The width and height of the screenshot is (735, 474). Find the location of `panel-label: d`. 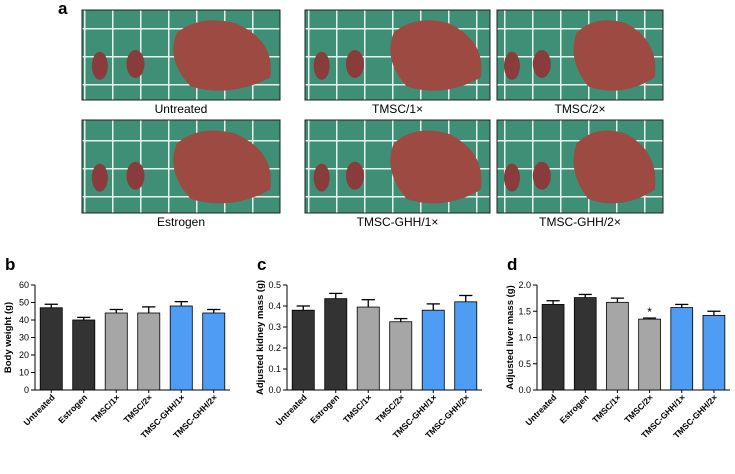

panel-label: d is located at coordinates (512, 264).